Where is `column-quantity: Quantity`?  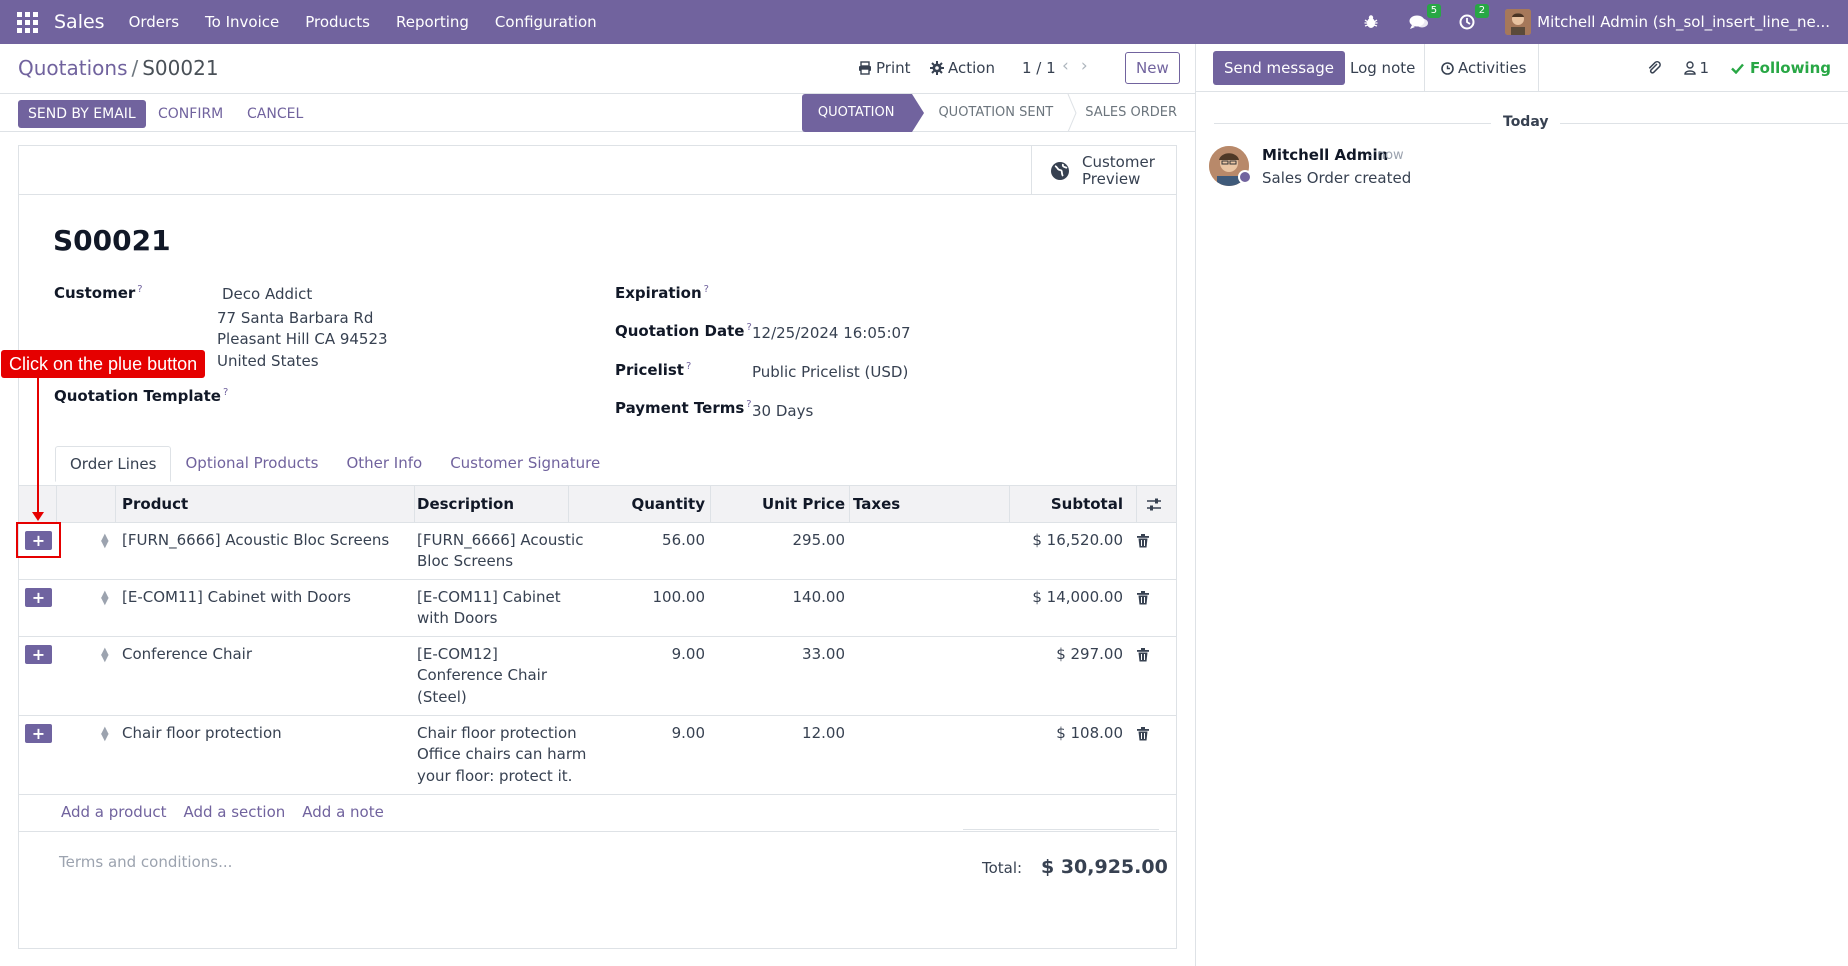 column-quantity: Quantity is located at coordinates (668, 504).